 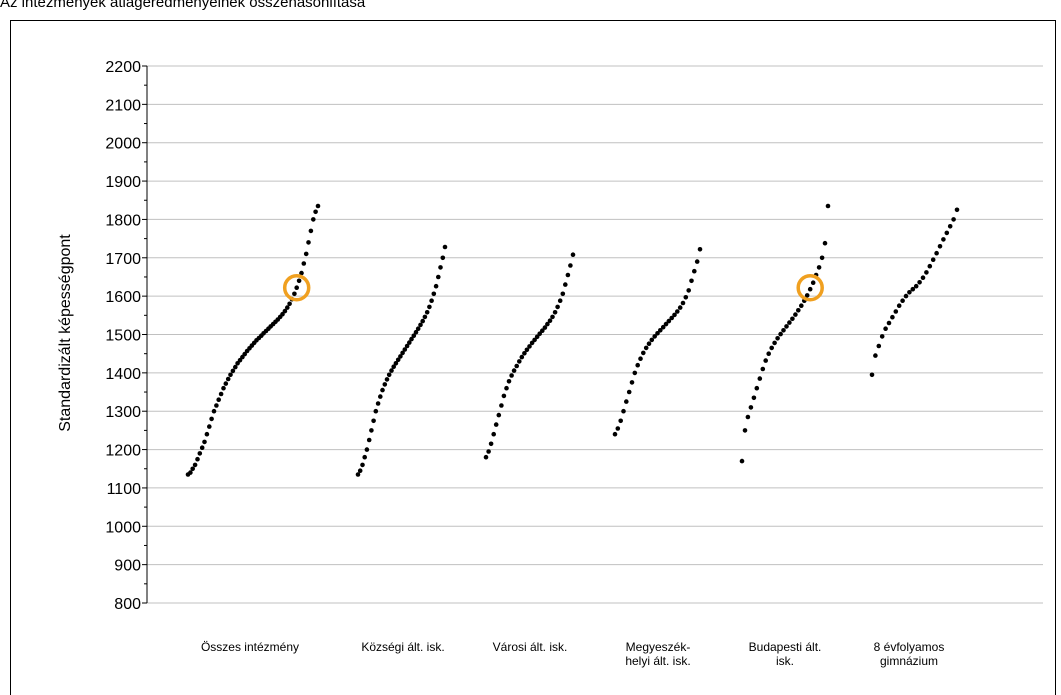 I want to click on y-tick-label: 1400, so click(x=123, y=374).